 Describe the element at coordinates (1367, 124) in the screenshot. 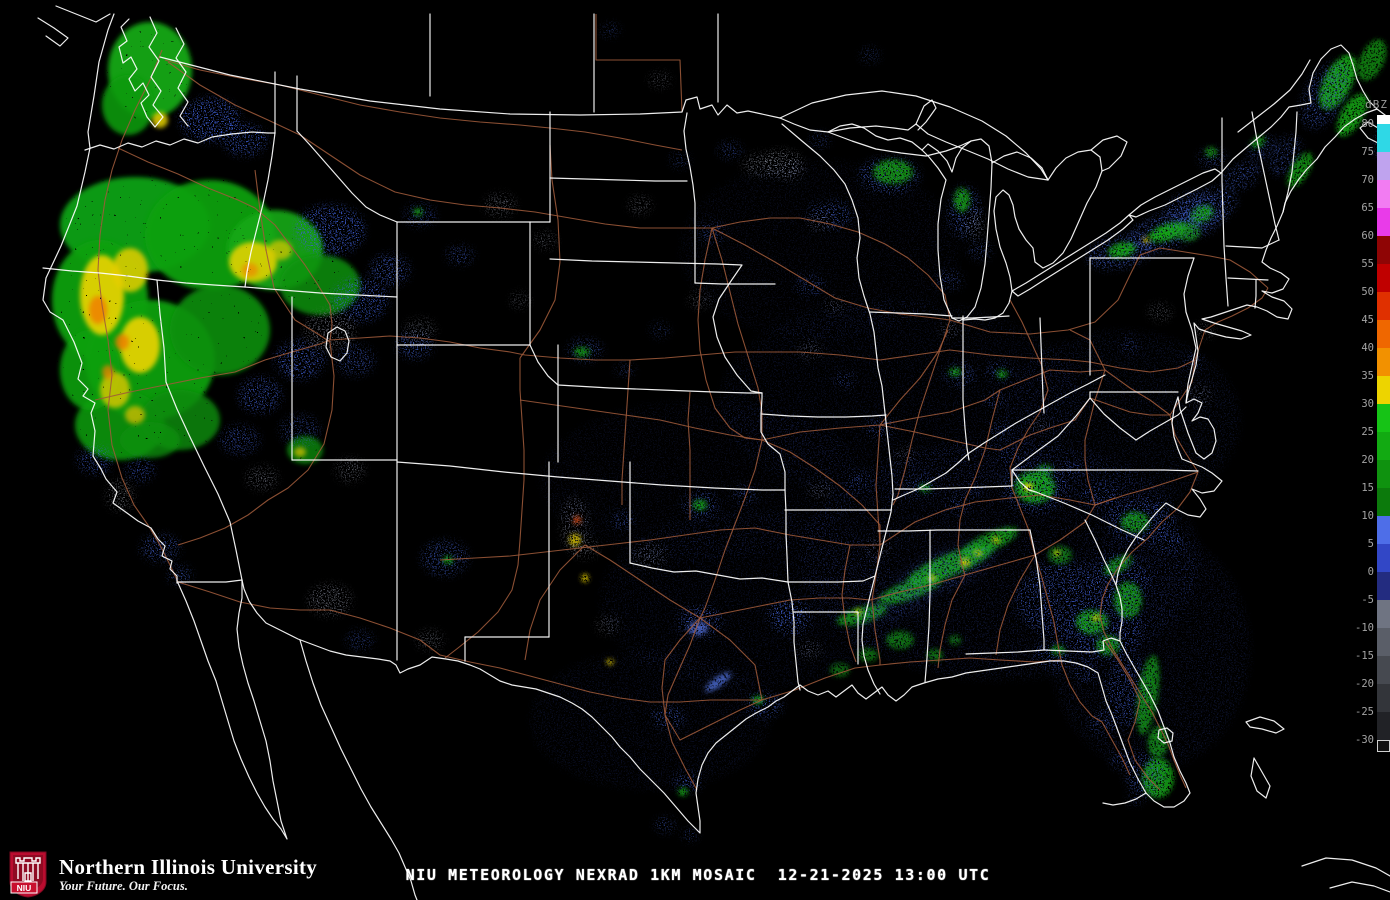

I see `legend-tick: 80` at that location.